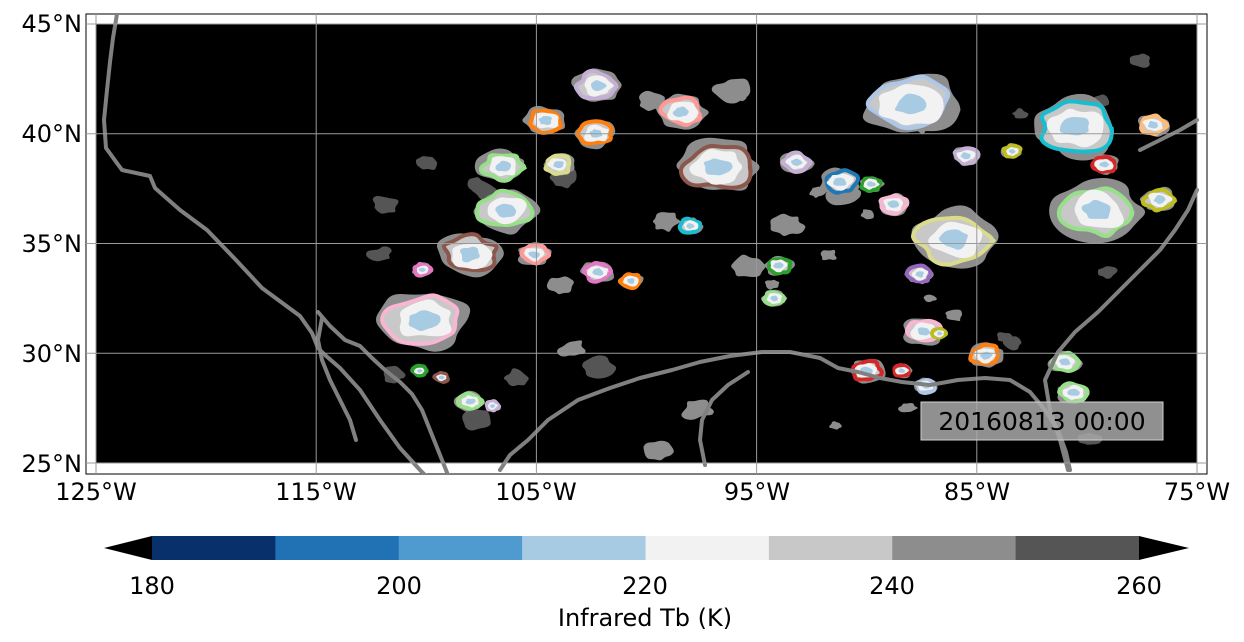 This screenshot has height=642, width=1244. What do you see at coordinates (785, 411) in the screenshot?
I see `gulf-coastline` at bounding box center [785, 411].